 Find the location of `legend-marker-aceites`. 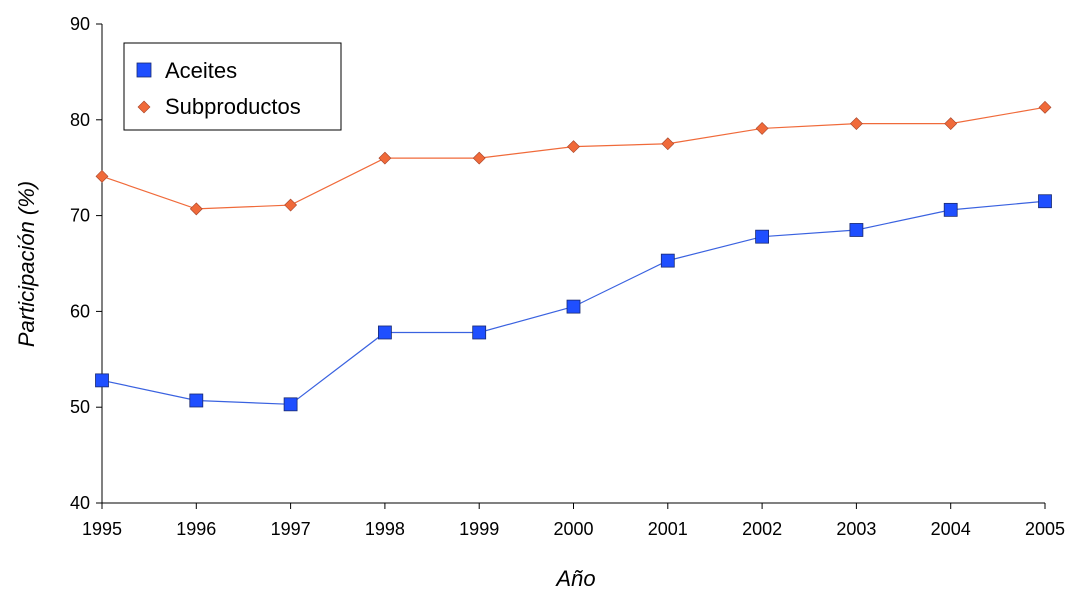

legend-marker-aceites is located at coordinates (144, 70).